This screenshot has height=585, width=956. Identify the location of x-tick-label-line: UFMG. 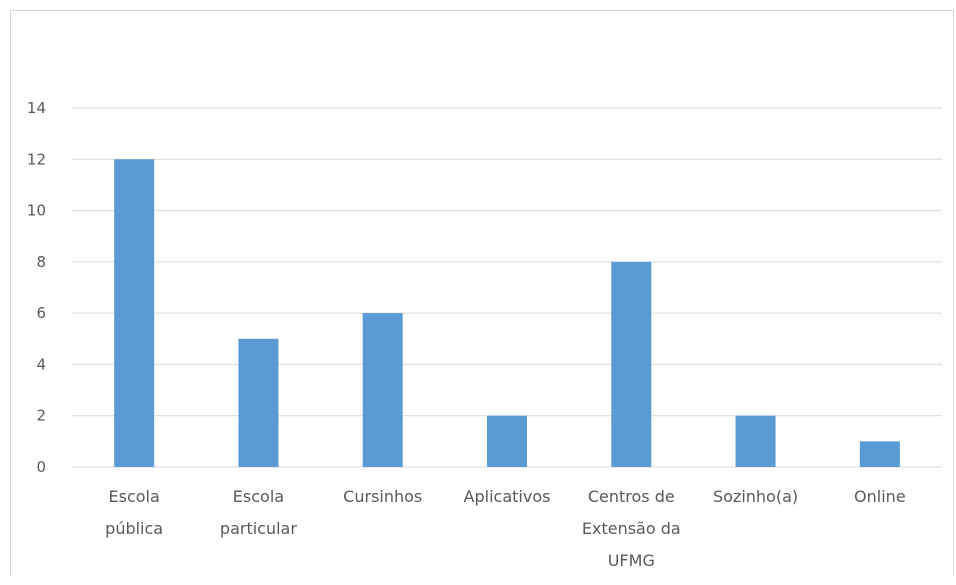
(631, 560).